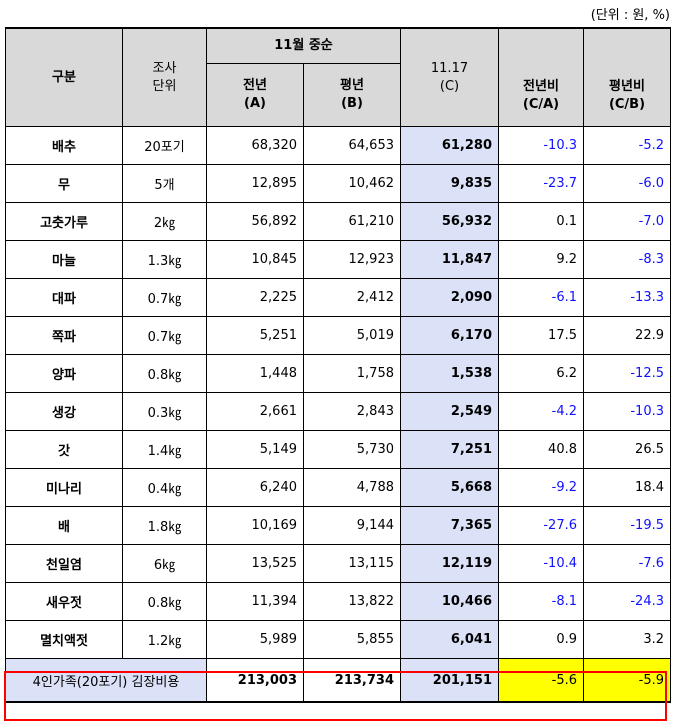 This screenshot has width=674, height=727. Describe the element at coordinates (449, 221) in the screenshot. I see `item-current: 56,932` at that location.